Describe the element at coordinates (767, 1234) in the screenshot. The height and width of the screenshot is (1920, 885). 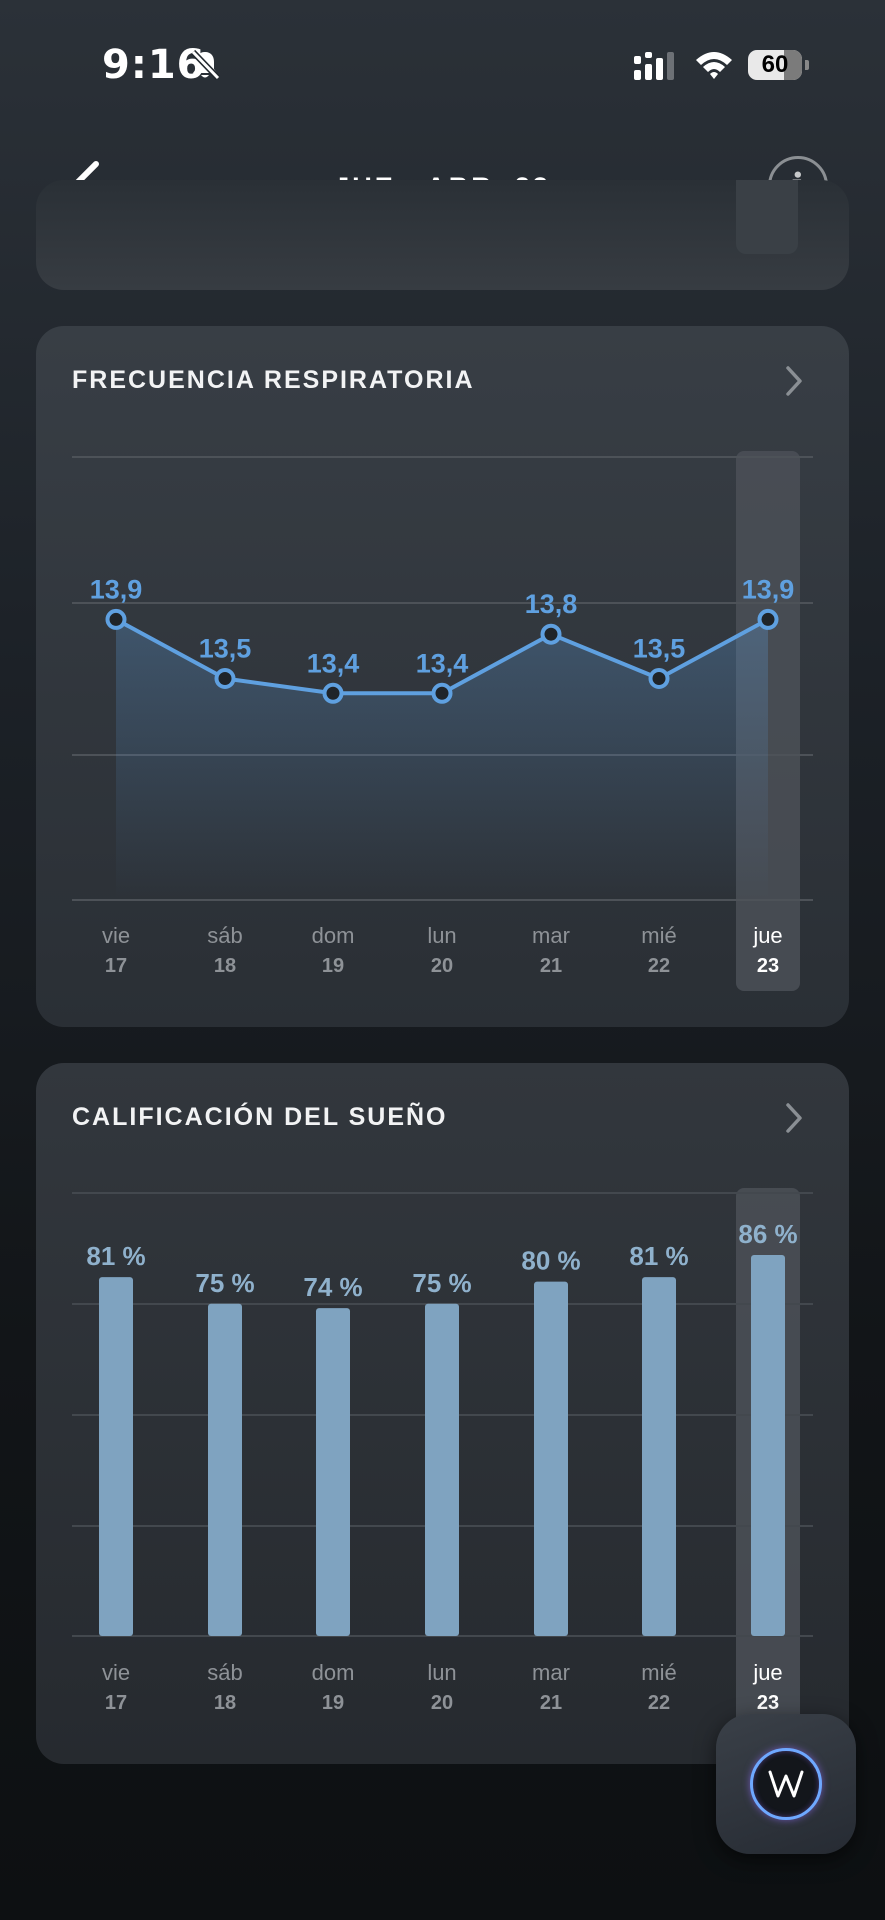
I see `data-label: 86 %` at that location.